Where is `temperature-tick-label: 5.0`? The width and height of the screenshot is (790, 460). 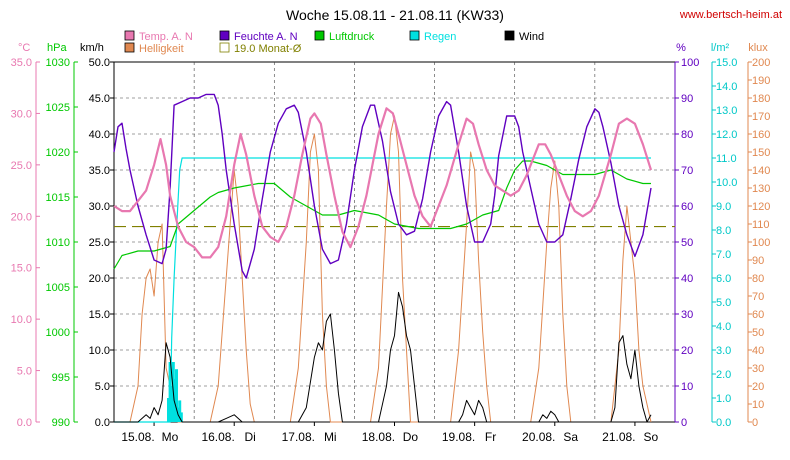
temperature-tick-label: 5.0 is located at coordinates (24, 372).